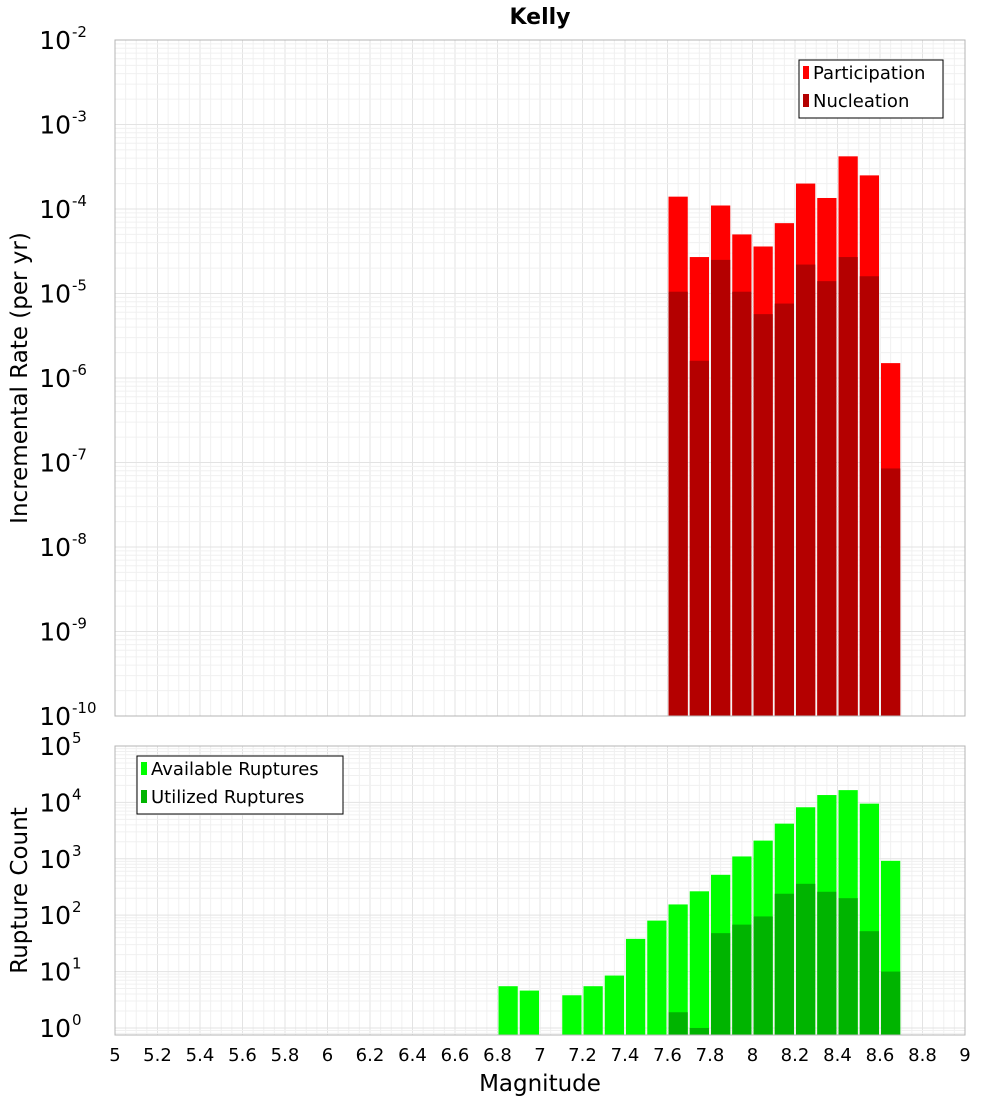 The width and height of the screenshot is (1000, 1100). Describe the element at coordinates (77, 907) in the screenshot. I see `y-tick-exponent: 2` at that location.